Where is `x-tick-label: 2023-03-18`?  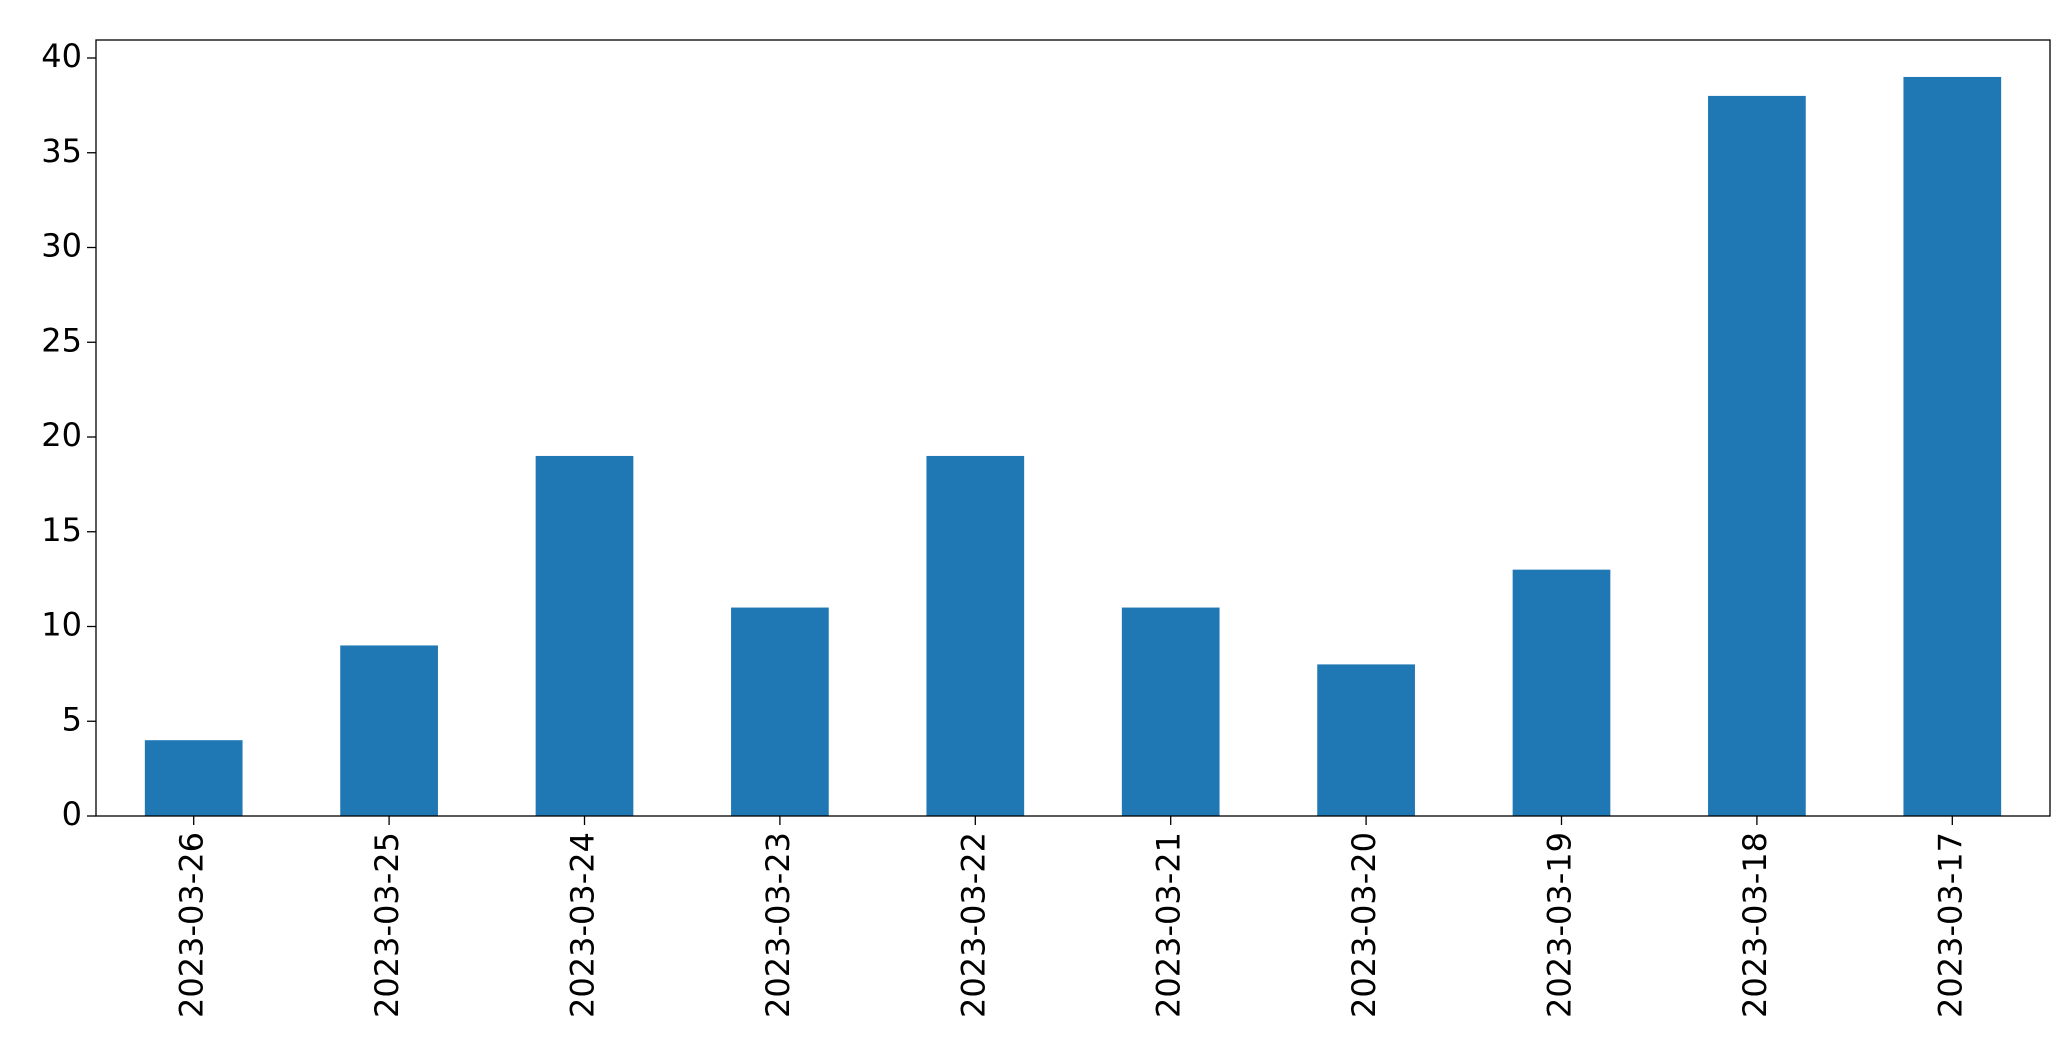 x-tick-label: 2023-03-18 is located at coordinates (1755, 925).